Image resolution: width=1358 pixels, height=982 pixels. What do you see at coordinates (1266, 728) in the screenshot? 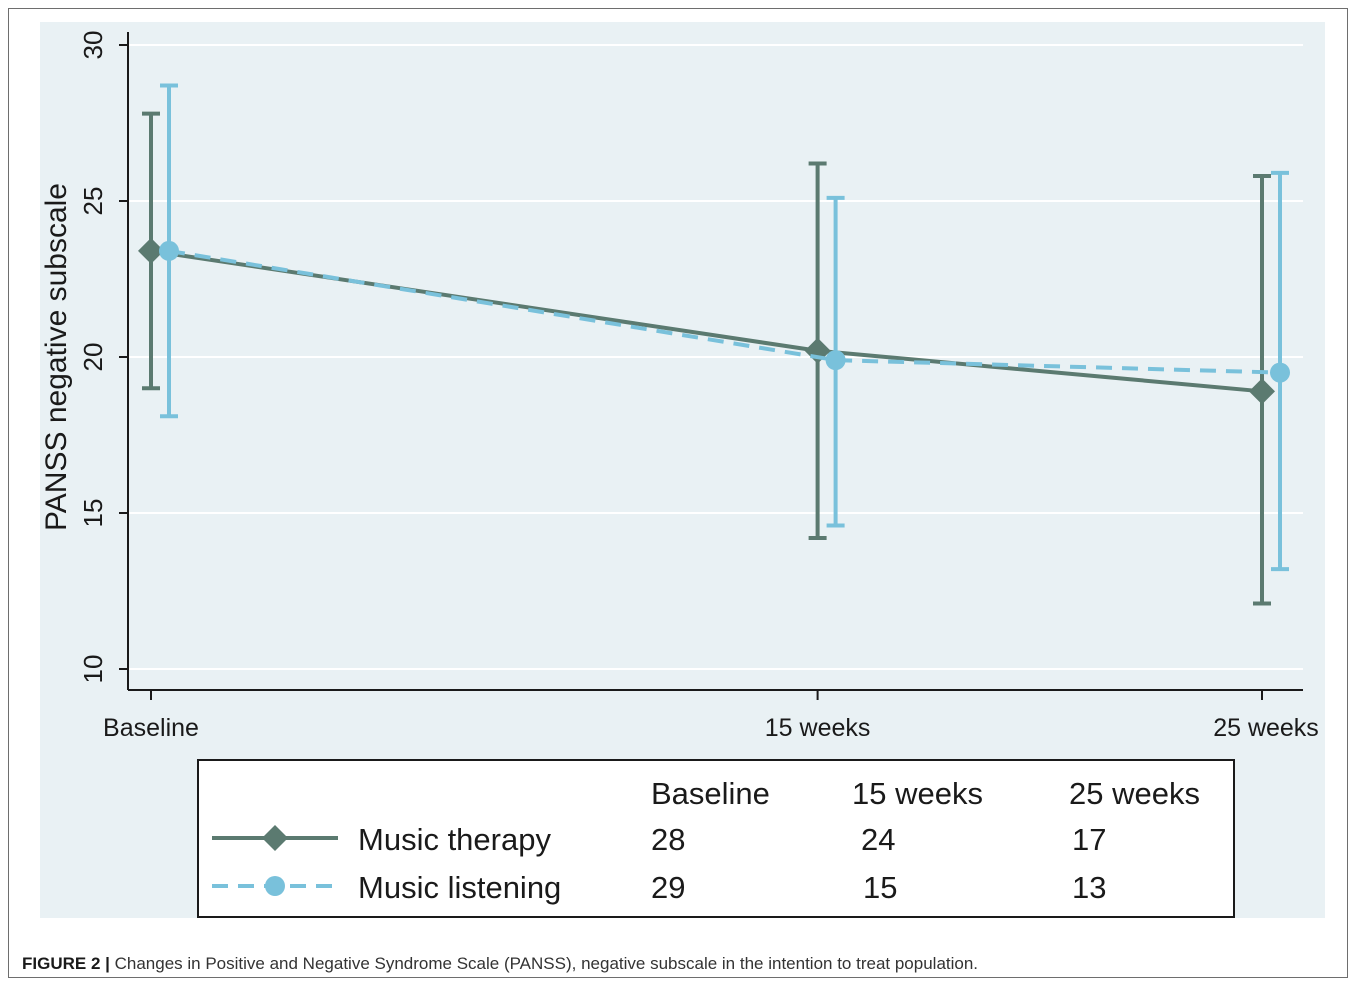
I see `x-tick-label: 25 weeks` at bounding box center [1266, 728].